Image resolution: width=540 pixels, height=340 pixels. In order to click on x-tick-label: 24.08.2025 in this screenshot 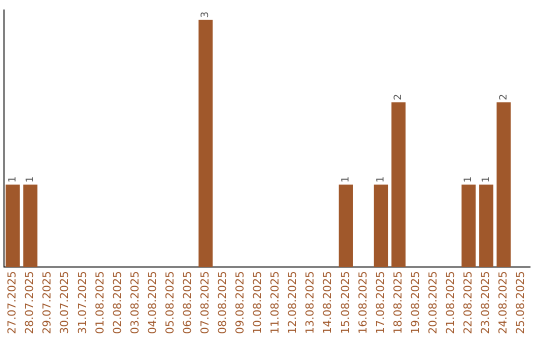, I will do `click(503, 302)`.